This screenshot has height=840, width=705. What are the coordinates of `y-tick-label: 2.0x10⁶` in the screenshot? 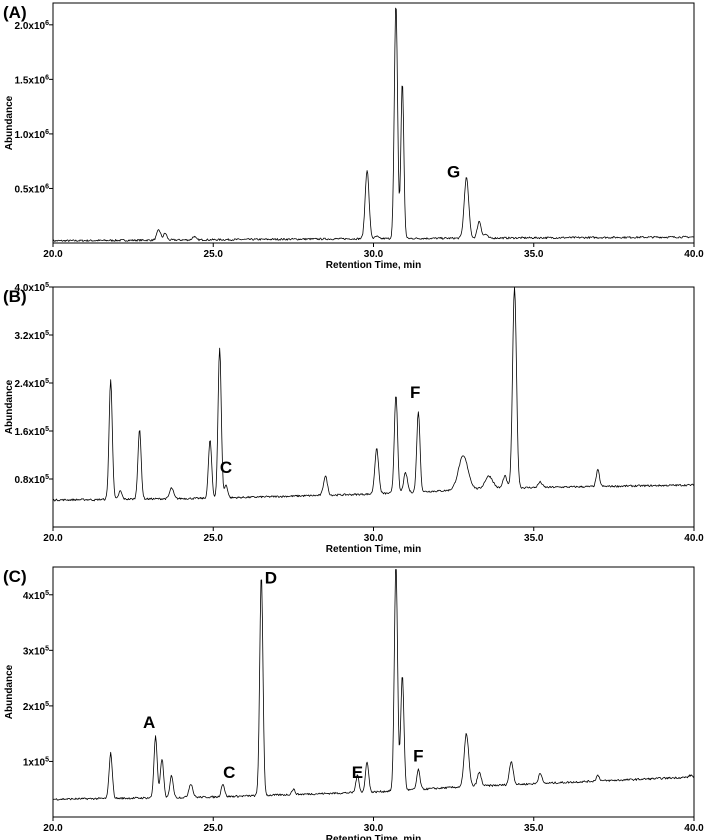 It's located at (32, 26).